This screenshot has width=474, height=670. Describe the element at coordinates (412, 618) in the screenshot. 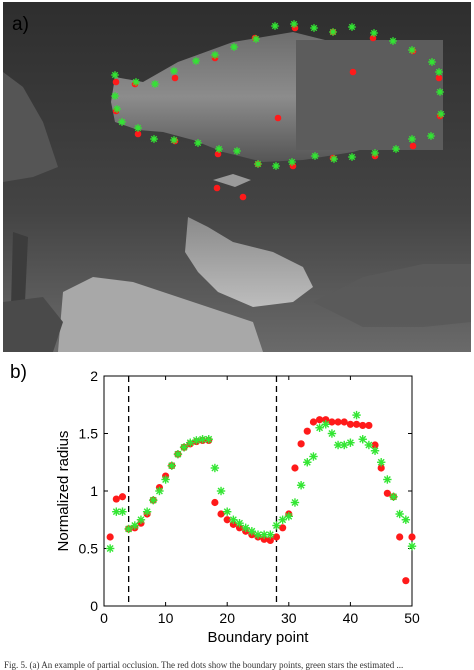

I see `x-tick-label: 50` at that location.